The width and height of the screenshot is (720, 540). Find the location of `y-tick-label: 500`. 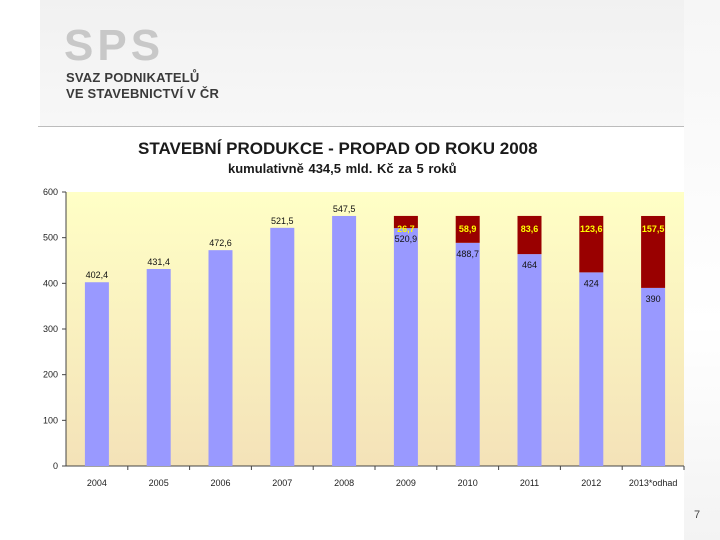

y-tick-label: 500 is located at coordinates (50, 238).